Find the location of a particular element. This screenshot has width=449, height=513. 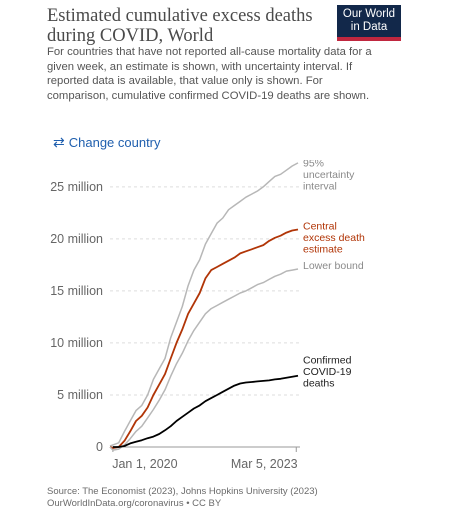

change-country-button: ⇄ Change country is located at coordinates (107, 142).